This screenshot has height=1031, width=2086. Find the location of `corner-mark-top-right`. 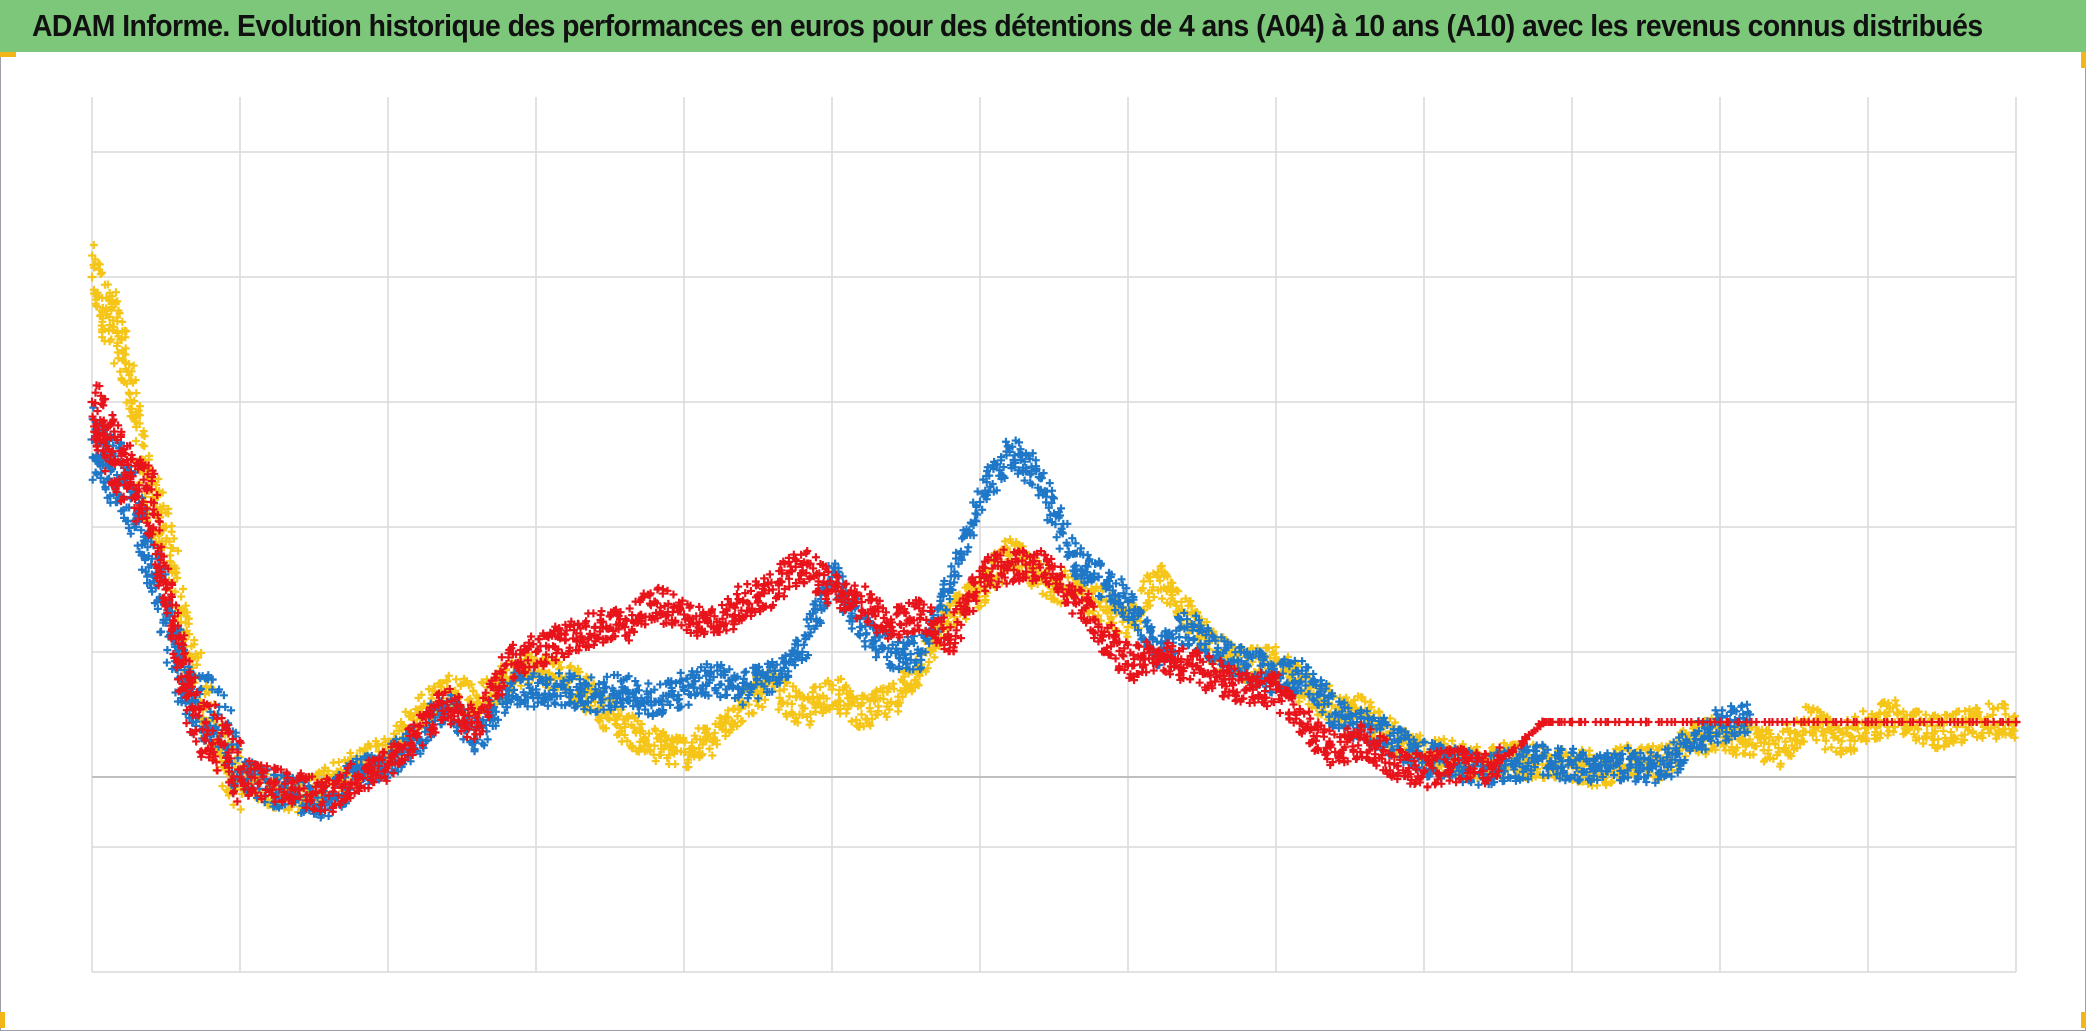

corner-mark-top-right is located at coordinates (2083, 60).